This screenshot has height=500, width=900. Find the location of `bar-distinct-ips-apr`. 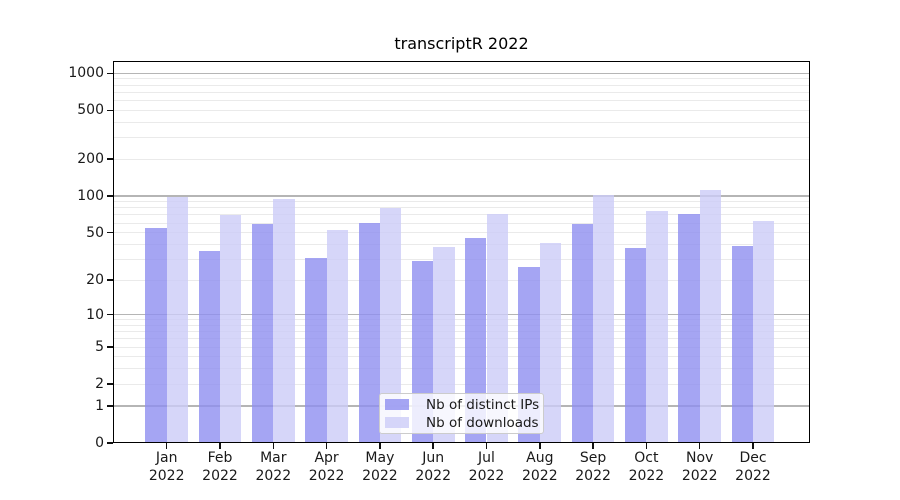

bar-distinct-ips-apr is located at coordinates (316, 350).